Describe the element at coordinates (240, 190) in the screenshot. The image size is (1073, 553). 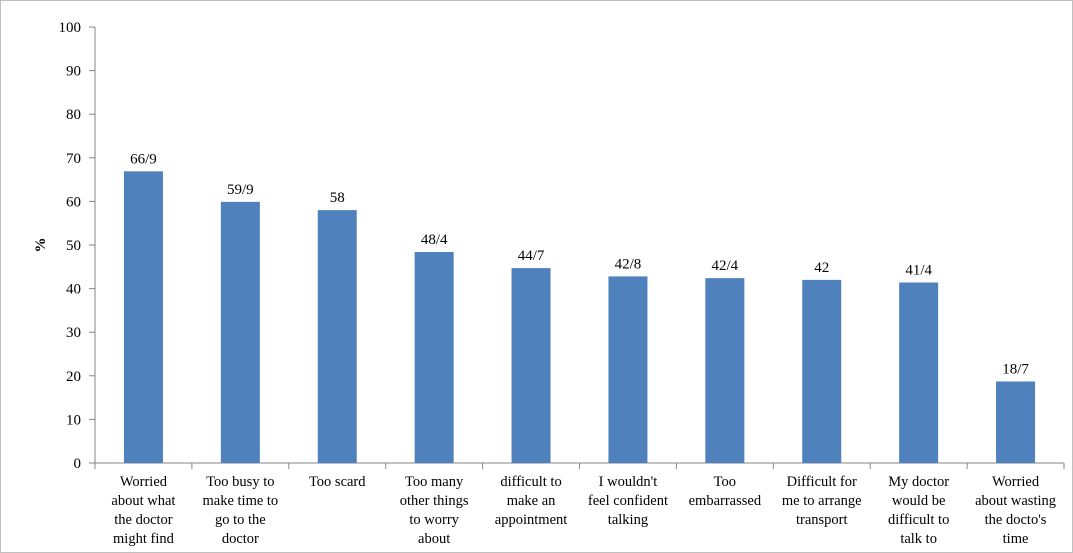
I see `data-label-2: 59/9` at that location.